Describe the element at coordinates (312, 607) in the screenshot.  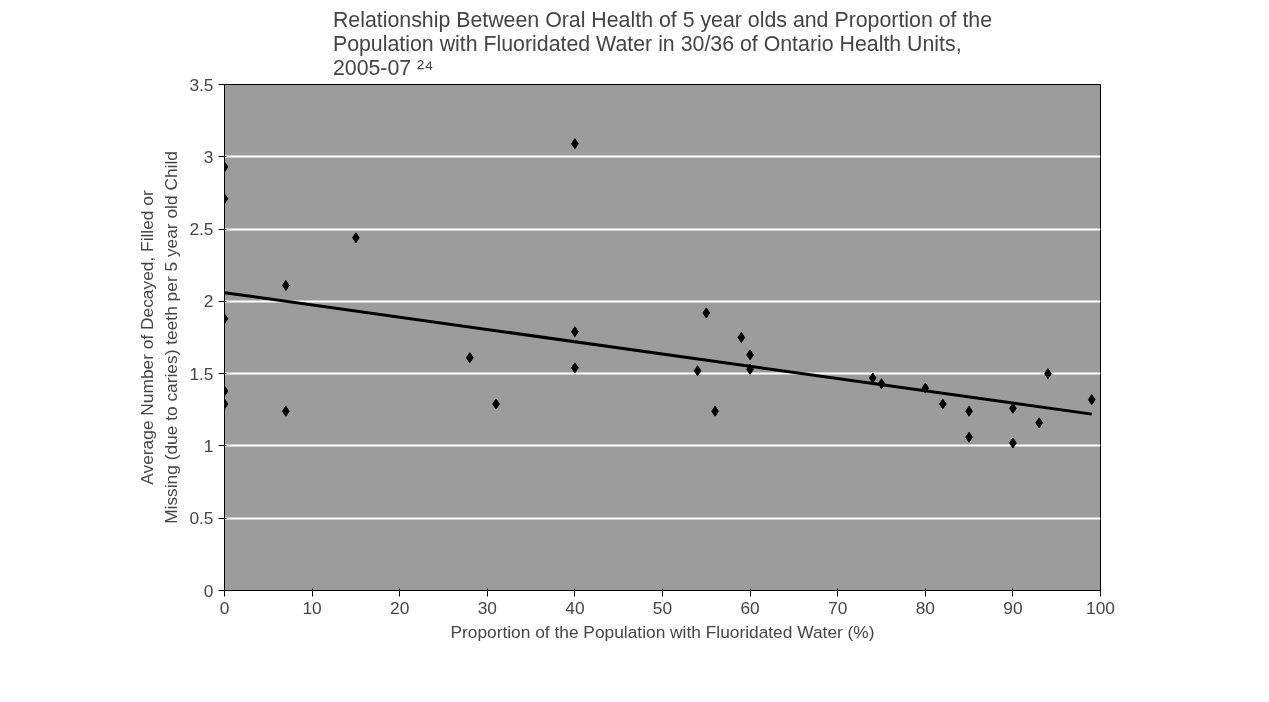
I see `x-tick-label: 10` at that location.